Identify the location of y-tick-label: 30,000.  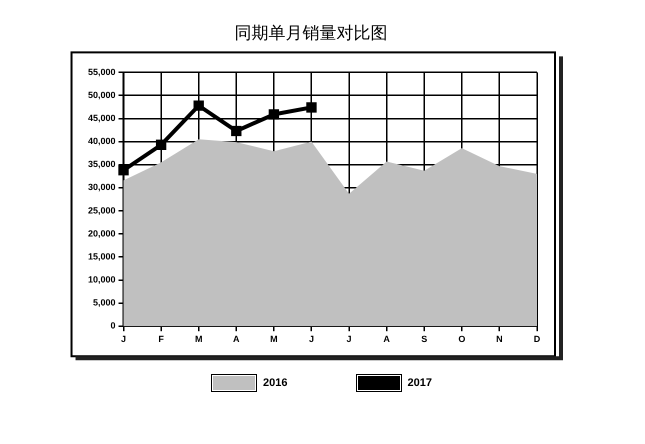
(102, 187).